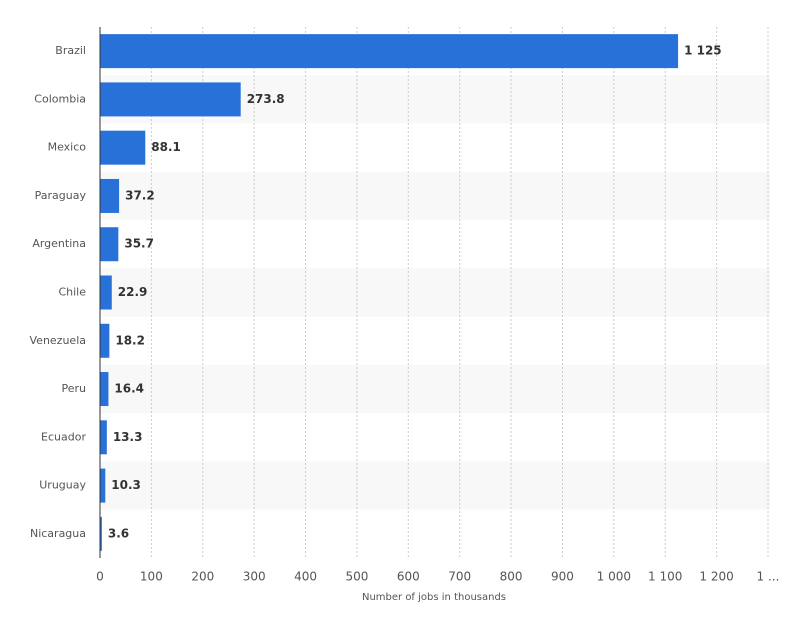 The width and height of the screenshot is (797, 643). I want to click on x-axis-label: Number of jobs in thousands, so click(434, 597).